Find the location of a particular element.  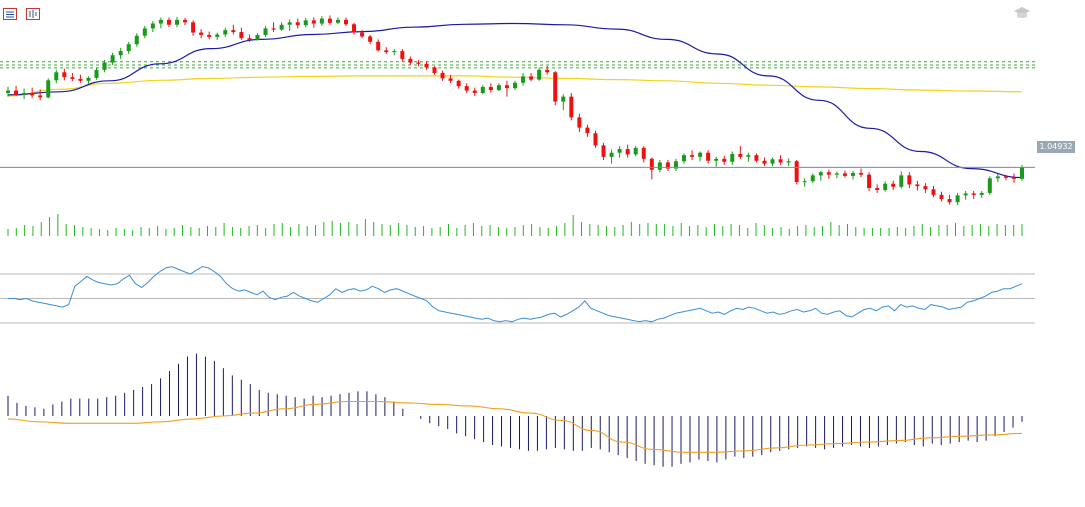

oscillator-line is located at coordinates (515, 294).